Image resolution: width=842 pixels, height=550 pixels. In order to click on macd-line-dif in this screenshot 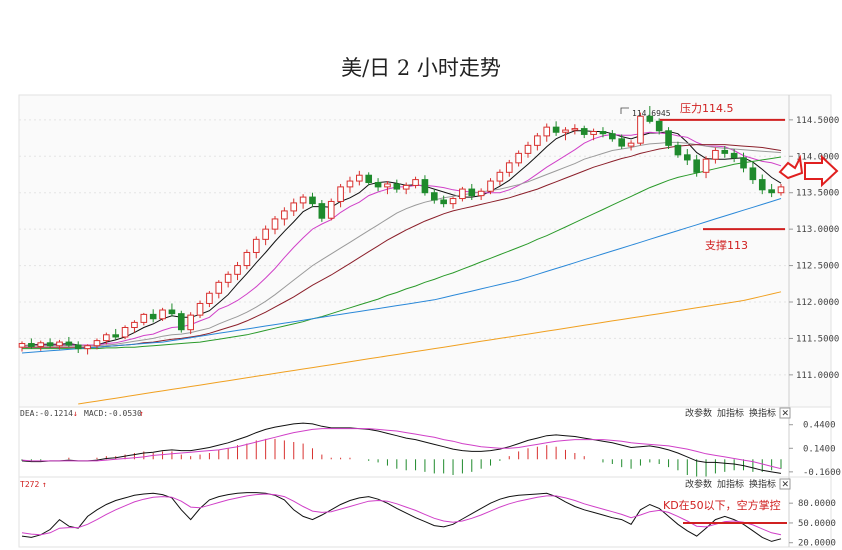, I will do `click(401, 448)`.